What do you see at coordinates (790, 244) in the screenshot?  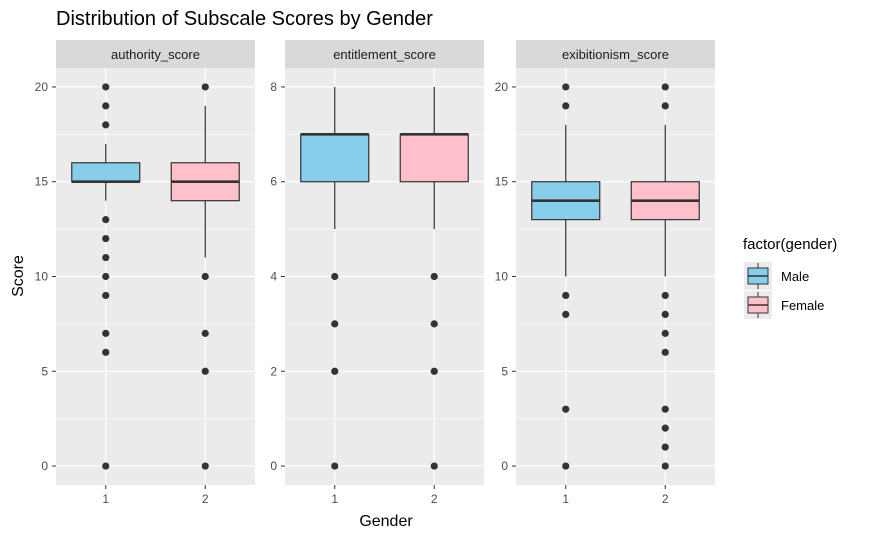 I see `legend-title: factor(gender)` at bounding box center [790, 244].